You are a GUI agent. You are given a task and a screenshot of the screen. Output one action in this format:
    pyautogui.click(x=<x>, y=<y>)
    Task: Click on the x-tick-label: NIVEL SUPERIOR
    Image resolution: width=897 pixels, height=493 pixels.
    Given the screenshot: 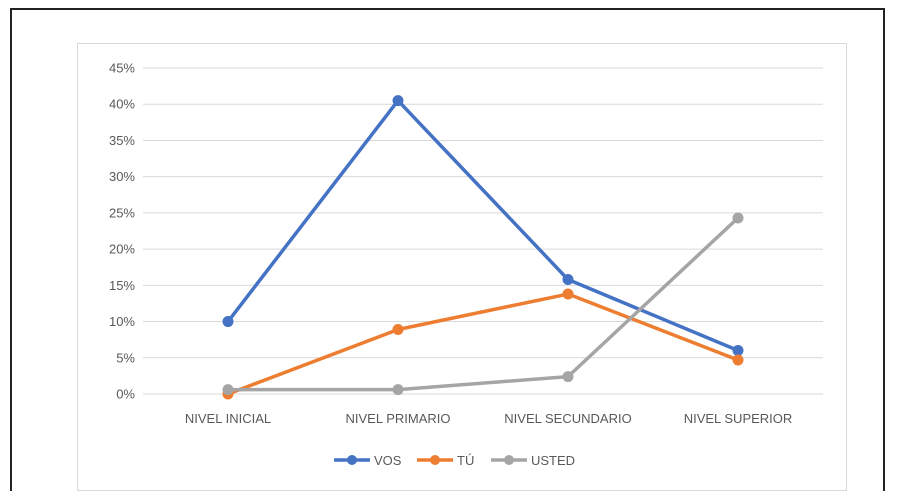 What is the action you would take?
    pyautogui.click(x=738, y=418)
    